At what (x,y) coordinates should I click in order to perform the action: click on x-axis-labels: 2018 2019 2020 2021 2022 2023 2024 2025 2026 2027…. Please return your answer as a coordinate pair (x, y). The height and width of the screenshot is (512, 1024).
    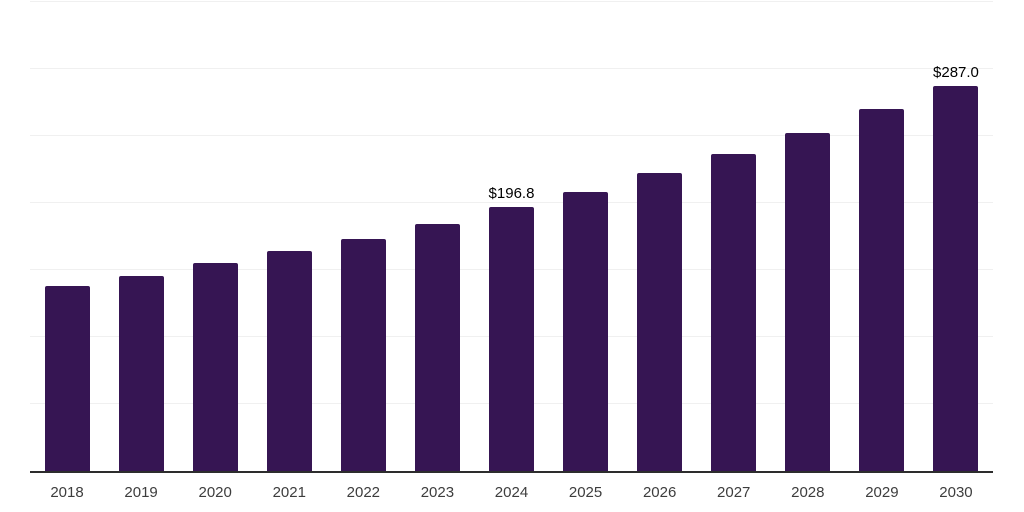
    Looking at the image, I should click on (511, 494).